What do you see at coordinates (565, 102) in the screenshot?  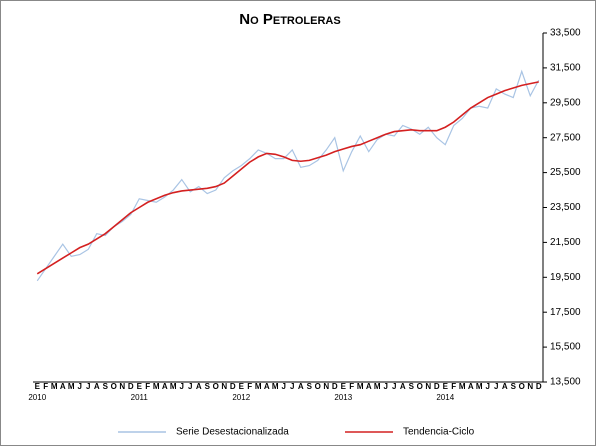 I see `y-tick-label: 29,500` at bounding box center [565, 102].